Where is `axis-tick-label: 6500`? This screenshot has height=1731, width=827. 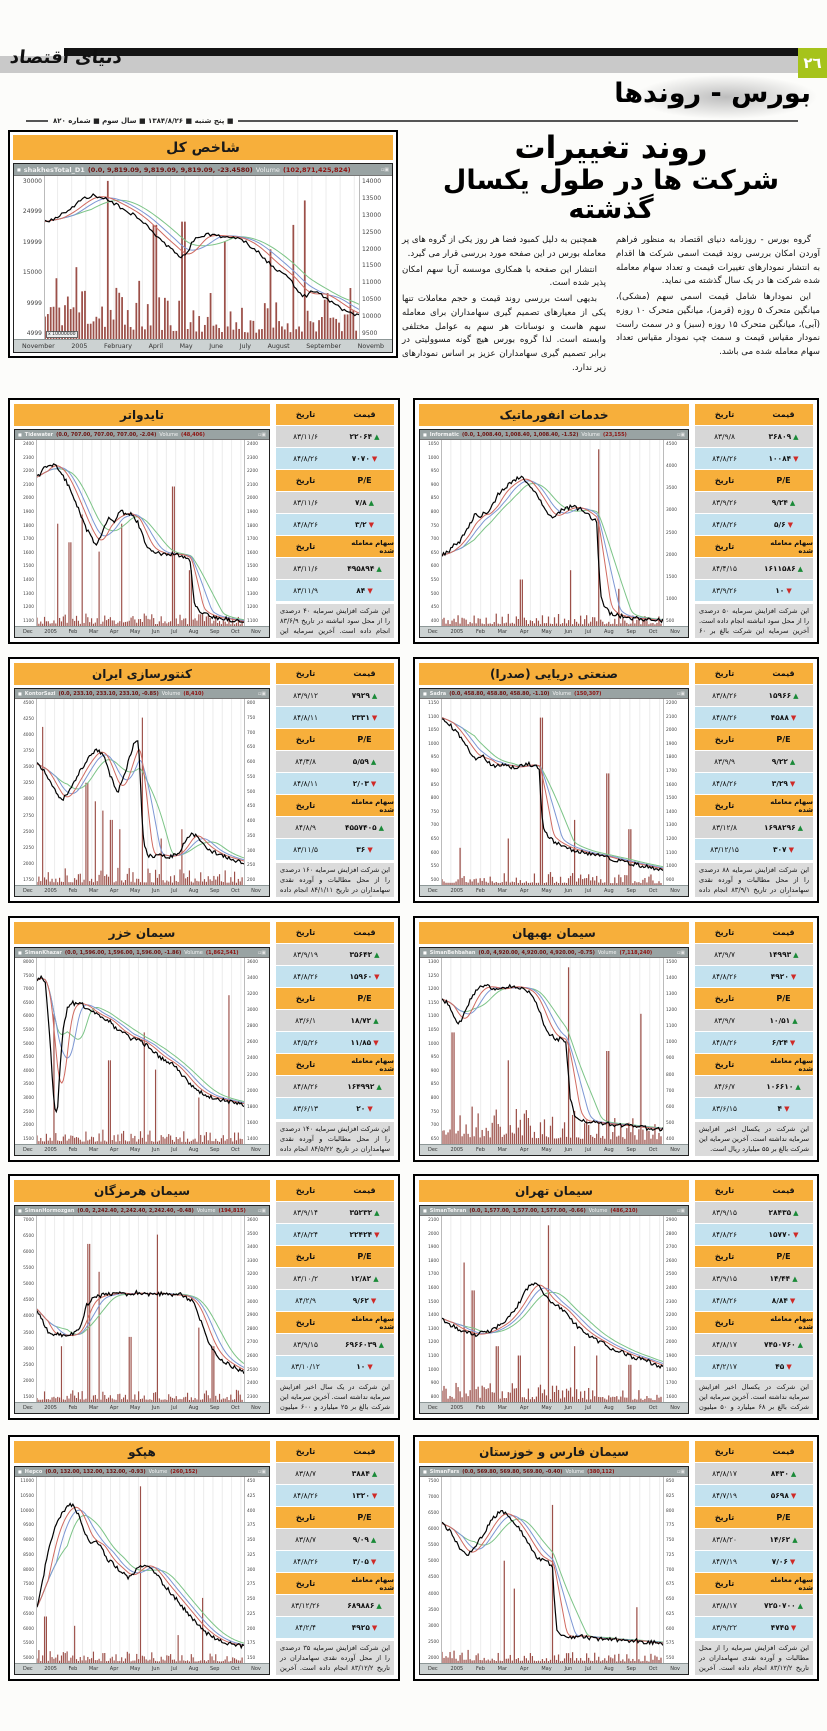
axis-tick-label: 6500 is located at coordinates (28, 1237).